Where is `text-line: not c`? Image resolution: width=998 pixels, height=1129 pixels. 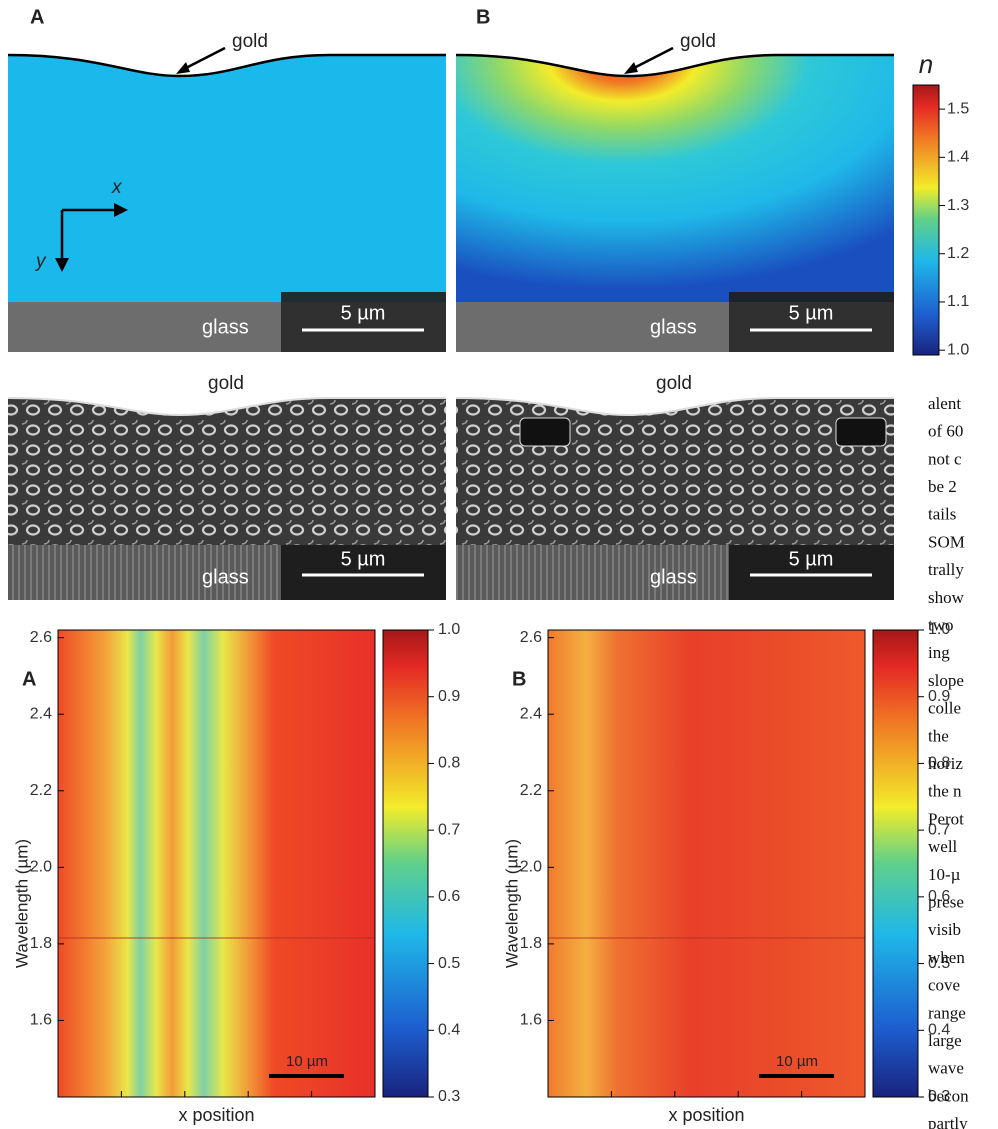 text-line: not c is located at coordinates (945, 458).